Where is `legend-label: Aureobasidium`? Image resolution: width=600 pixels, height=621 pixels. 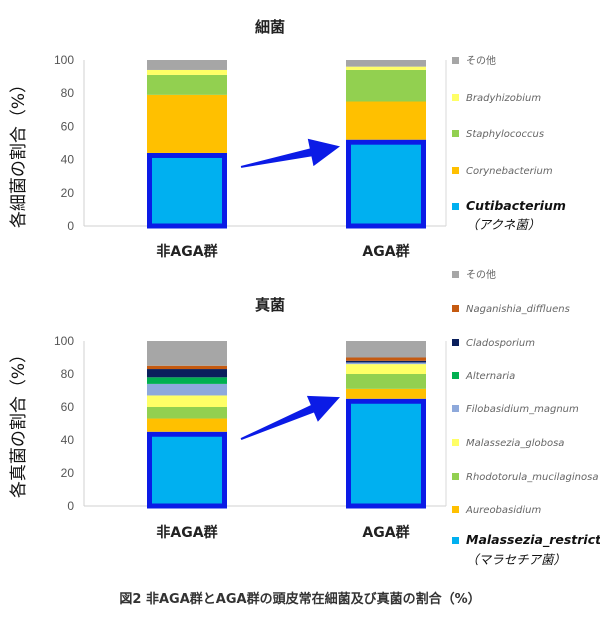
legend-label: Aureobasidium is located at coordinates (503, 510).